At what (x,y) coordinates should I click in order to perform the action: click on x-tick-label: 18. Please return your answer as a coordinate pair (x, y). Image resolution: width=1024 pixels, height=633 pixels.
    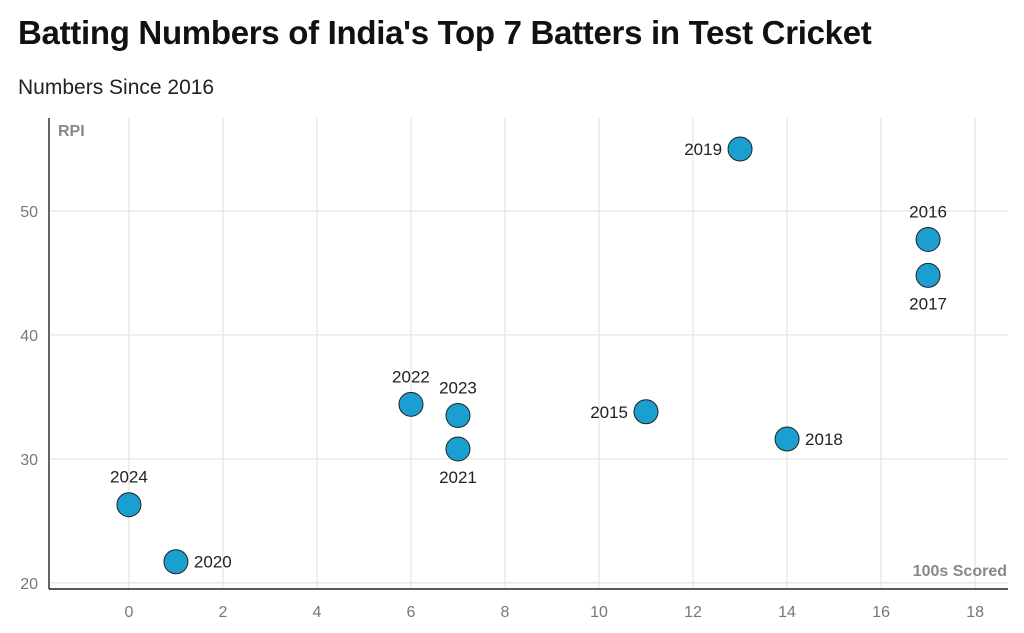
    Looking at the image, I should click on (975, 612).